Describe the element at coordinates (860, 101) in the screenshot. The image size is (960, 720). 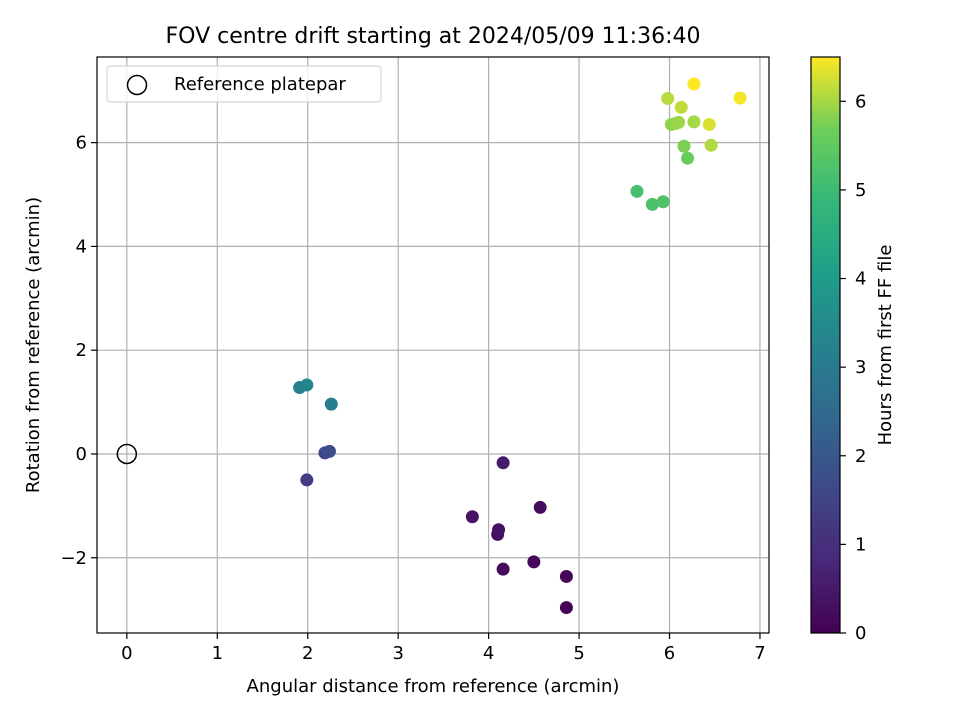
I see `colorbar-tick-label: 6` at that location.